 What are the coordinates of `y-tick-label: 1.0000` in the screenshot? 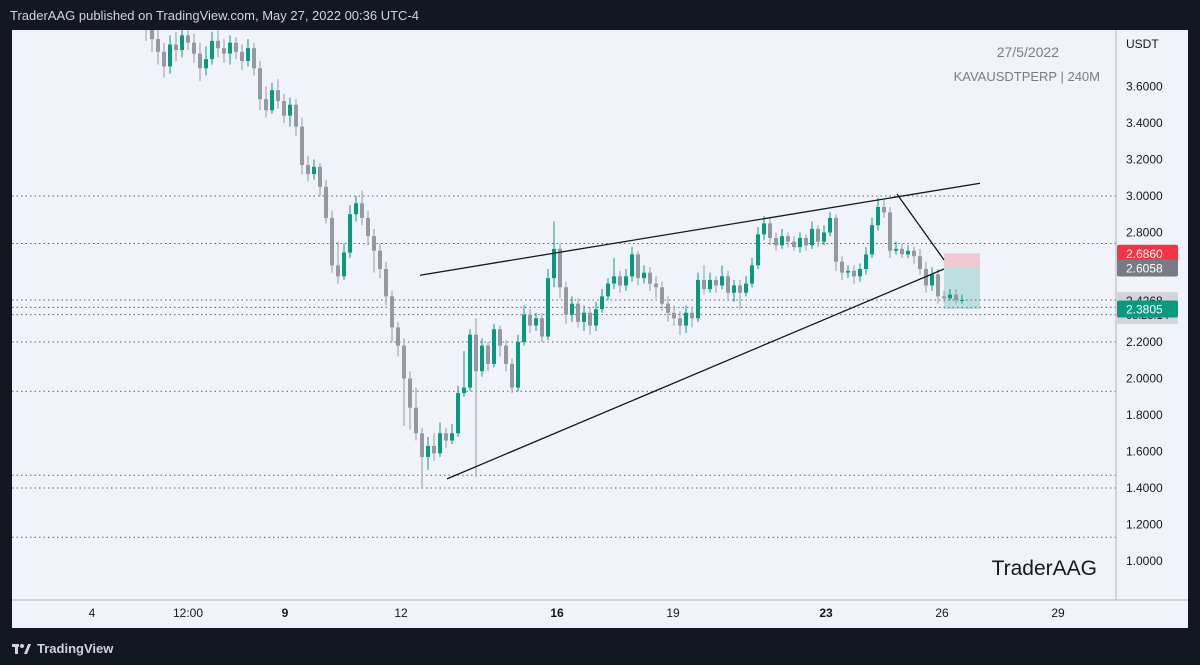 It's located at (1144, 561).